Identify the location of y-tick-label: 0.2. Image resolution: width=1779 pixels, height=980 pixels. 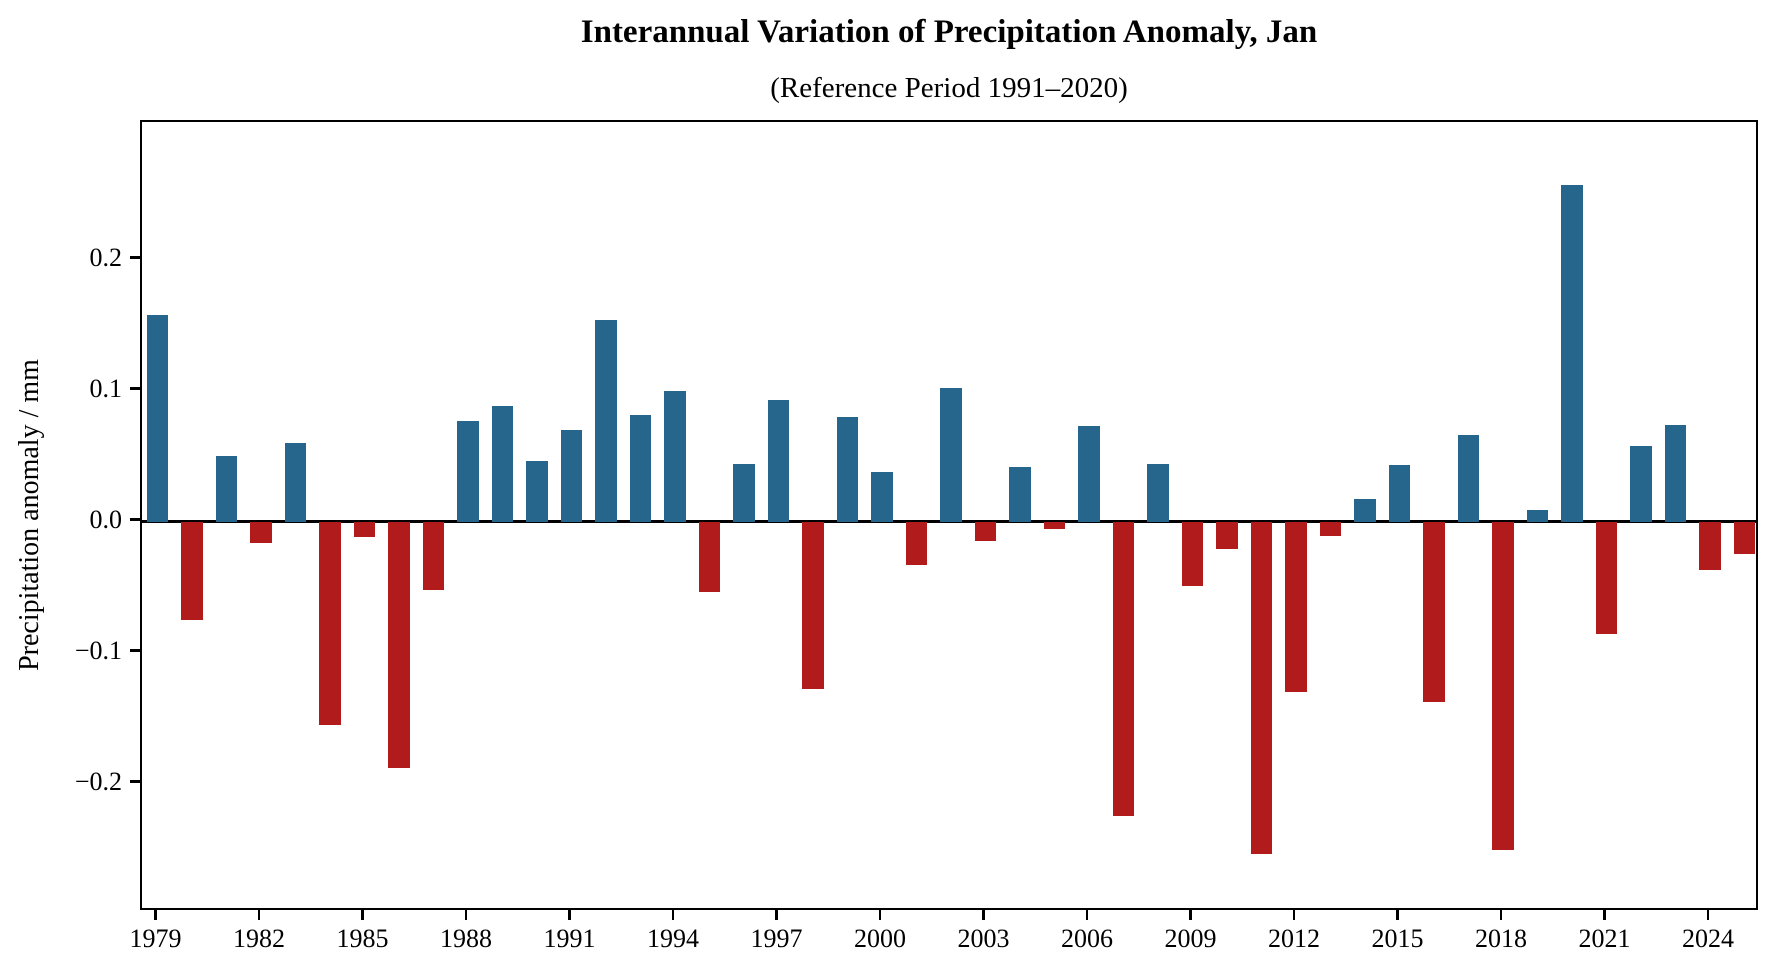
(106, 257).